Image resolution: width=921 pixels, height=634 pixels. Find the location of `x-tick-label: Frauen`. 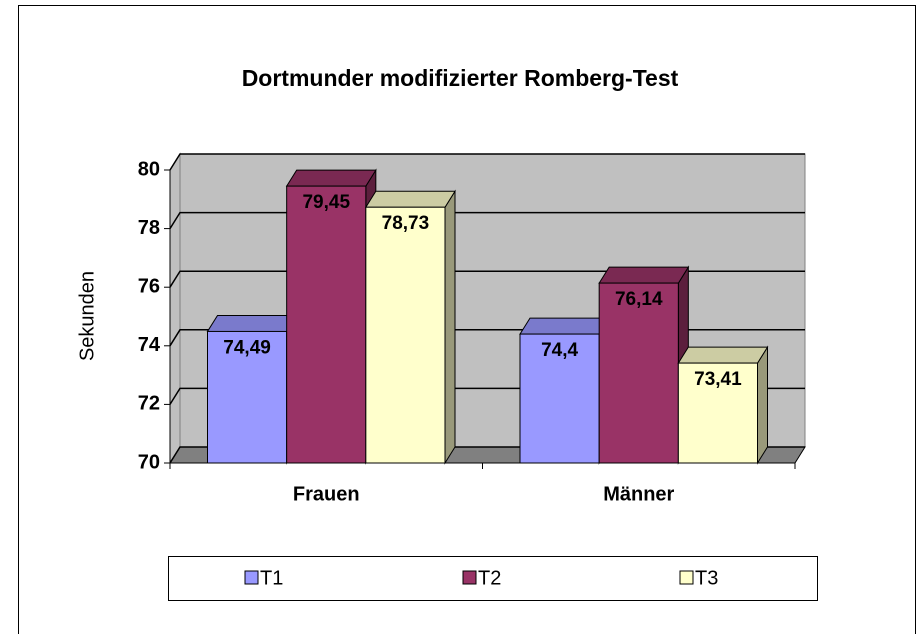

x-tick-label: Frauen is located at coordinates (326, 494).